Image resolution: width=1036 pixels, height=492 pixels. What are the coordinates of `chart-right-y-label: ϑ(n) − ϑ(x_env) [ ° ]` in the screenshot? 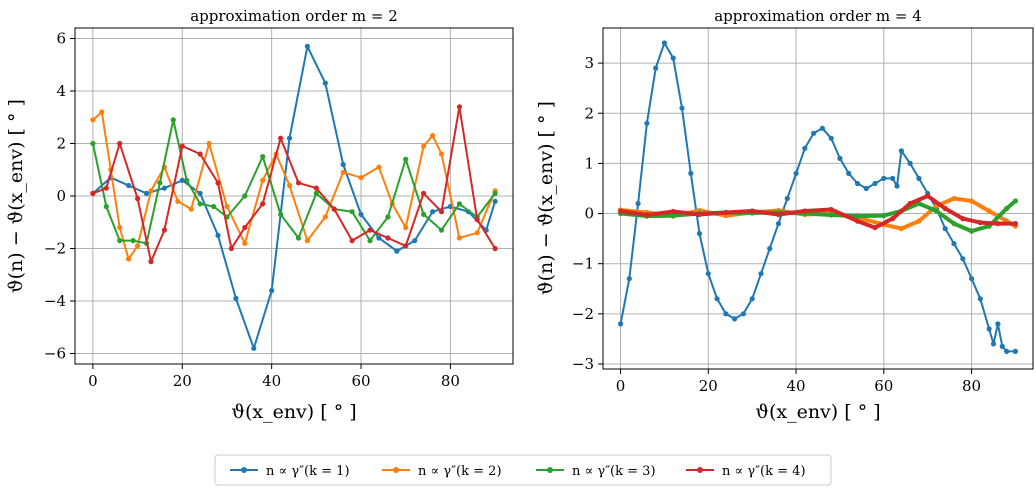 It's located at (546, 198).